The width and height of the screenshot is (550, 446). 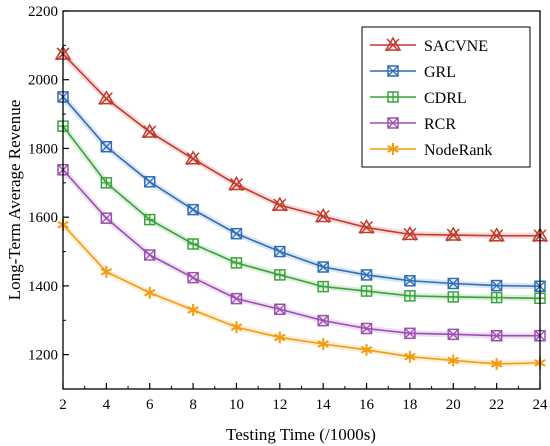 What do you see at coordinates (193, 405) in the screenshot?
I see `x-tick-label: 8` at bounding box center [193, 405].